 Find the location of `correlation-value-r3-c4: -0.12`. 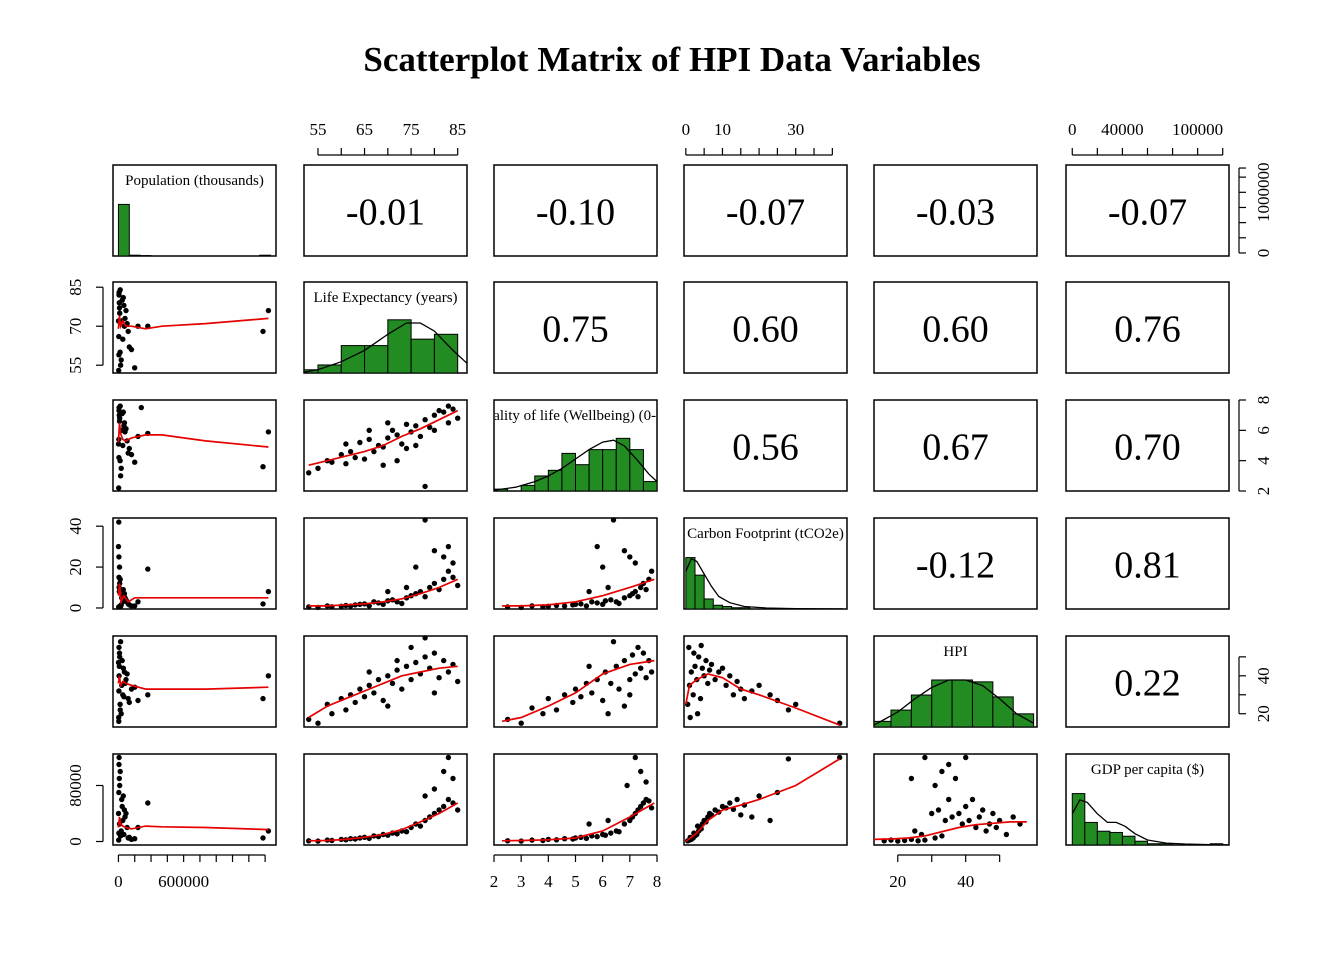

correlation-value-r3-c4: -0.12 is located at coordinates (955, 566).